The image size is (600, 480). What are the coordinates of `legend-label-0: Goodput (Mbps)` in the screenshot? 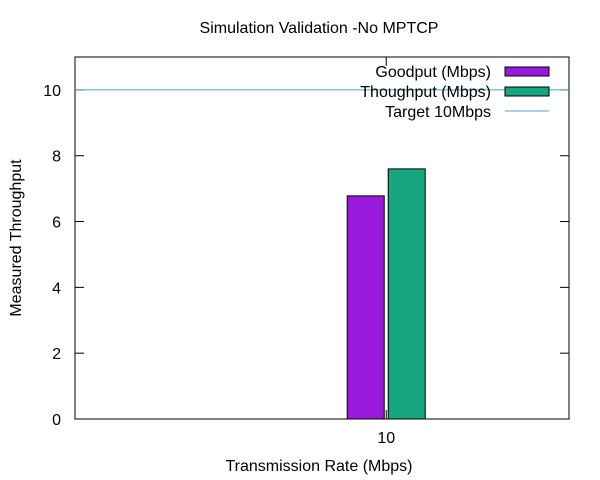 It's located at (433, 72).